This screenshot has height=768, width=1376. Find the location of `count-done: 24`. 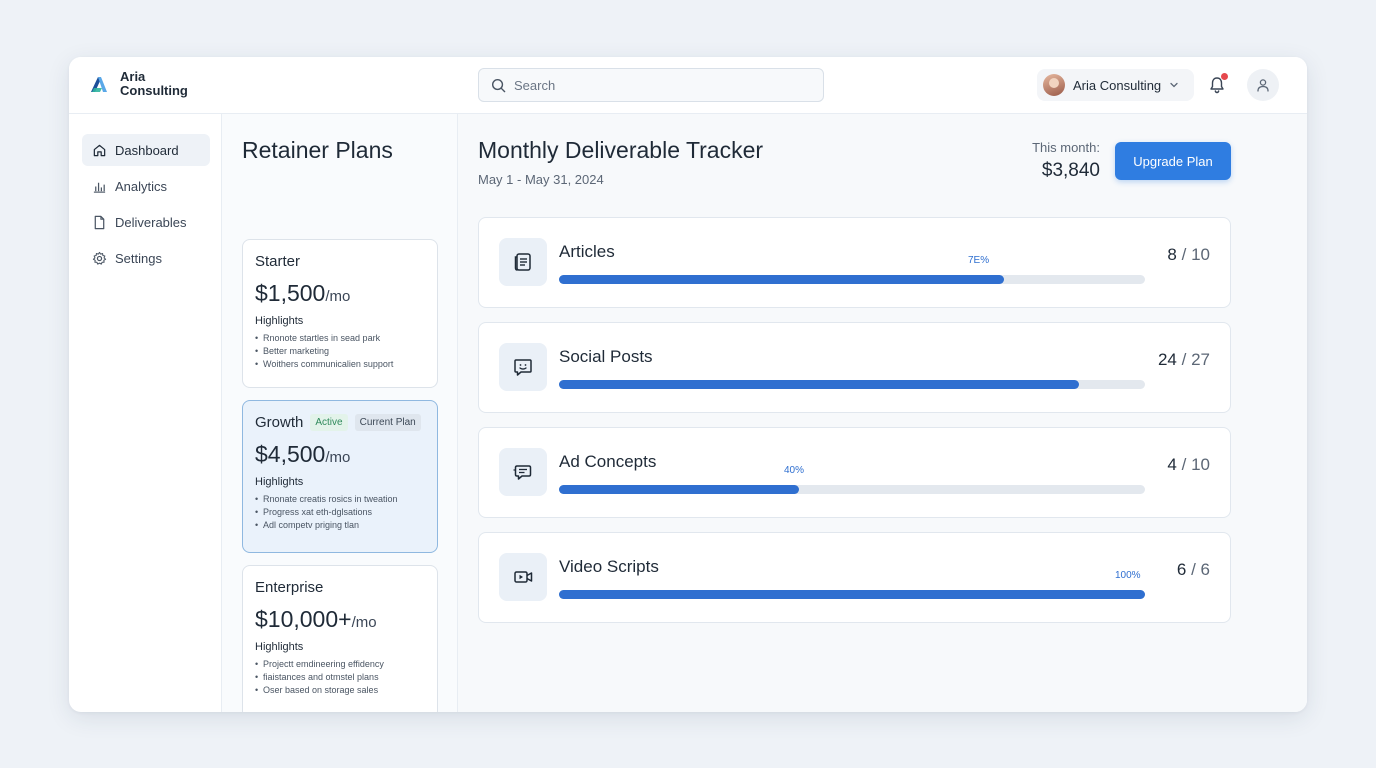

count-done: 24 is located at coordinates (1167, 359).